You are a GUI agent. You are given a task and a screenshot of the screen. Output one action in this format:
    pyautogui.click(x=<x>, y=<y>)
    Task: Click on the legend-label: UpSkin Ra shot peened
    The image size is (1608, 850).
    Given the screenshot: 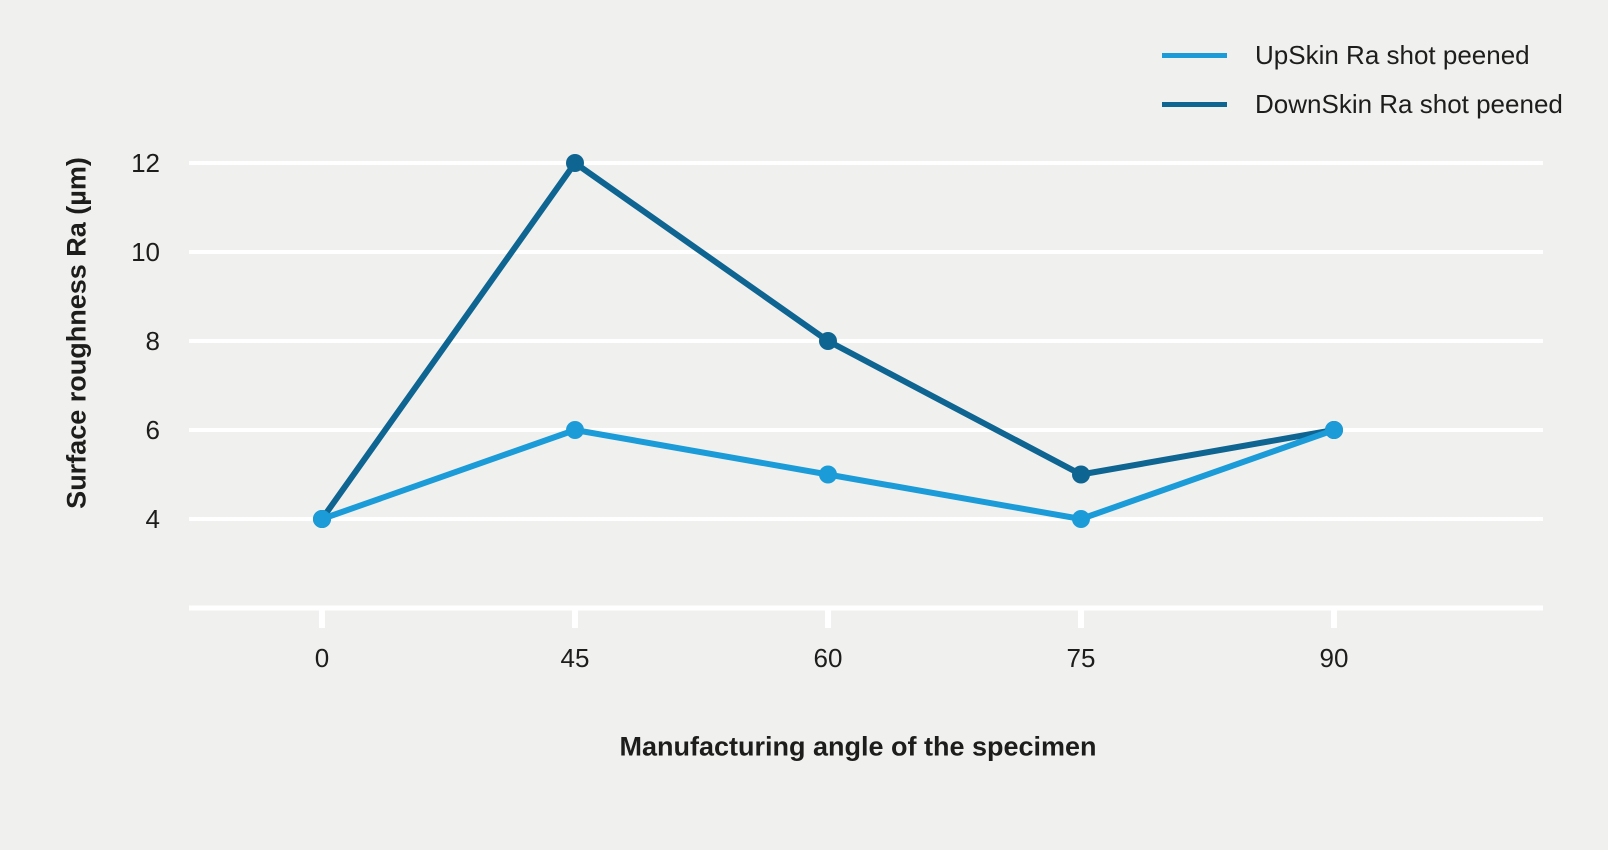 What is the action you would take?
    pyautogui.click(x=1392, y=55)
    